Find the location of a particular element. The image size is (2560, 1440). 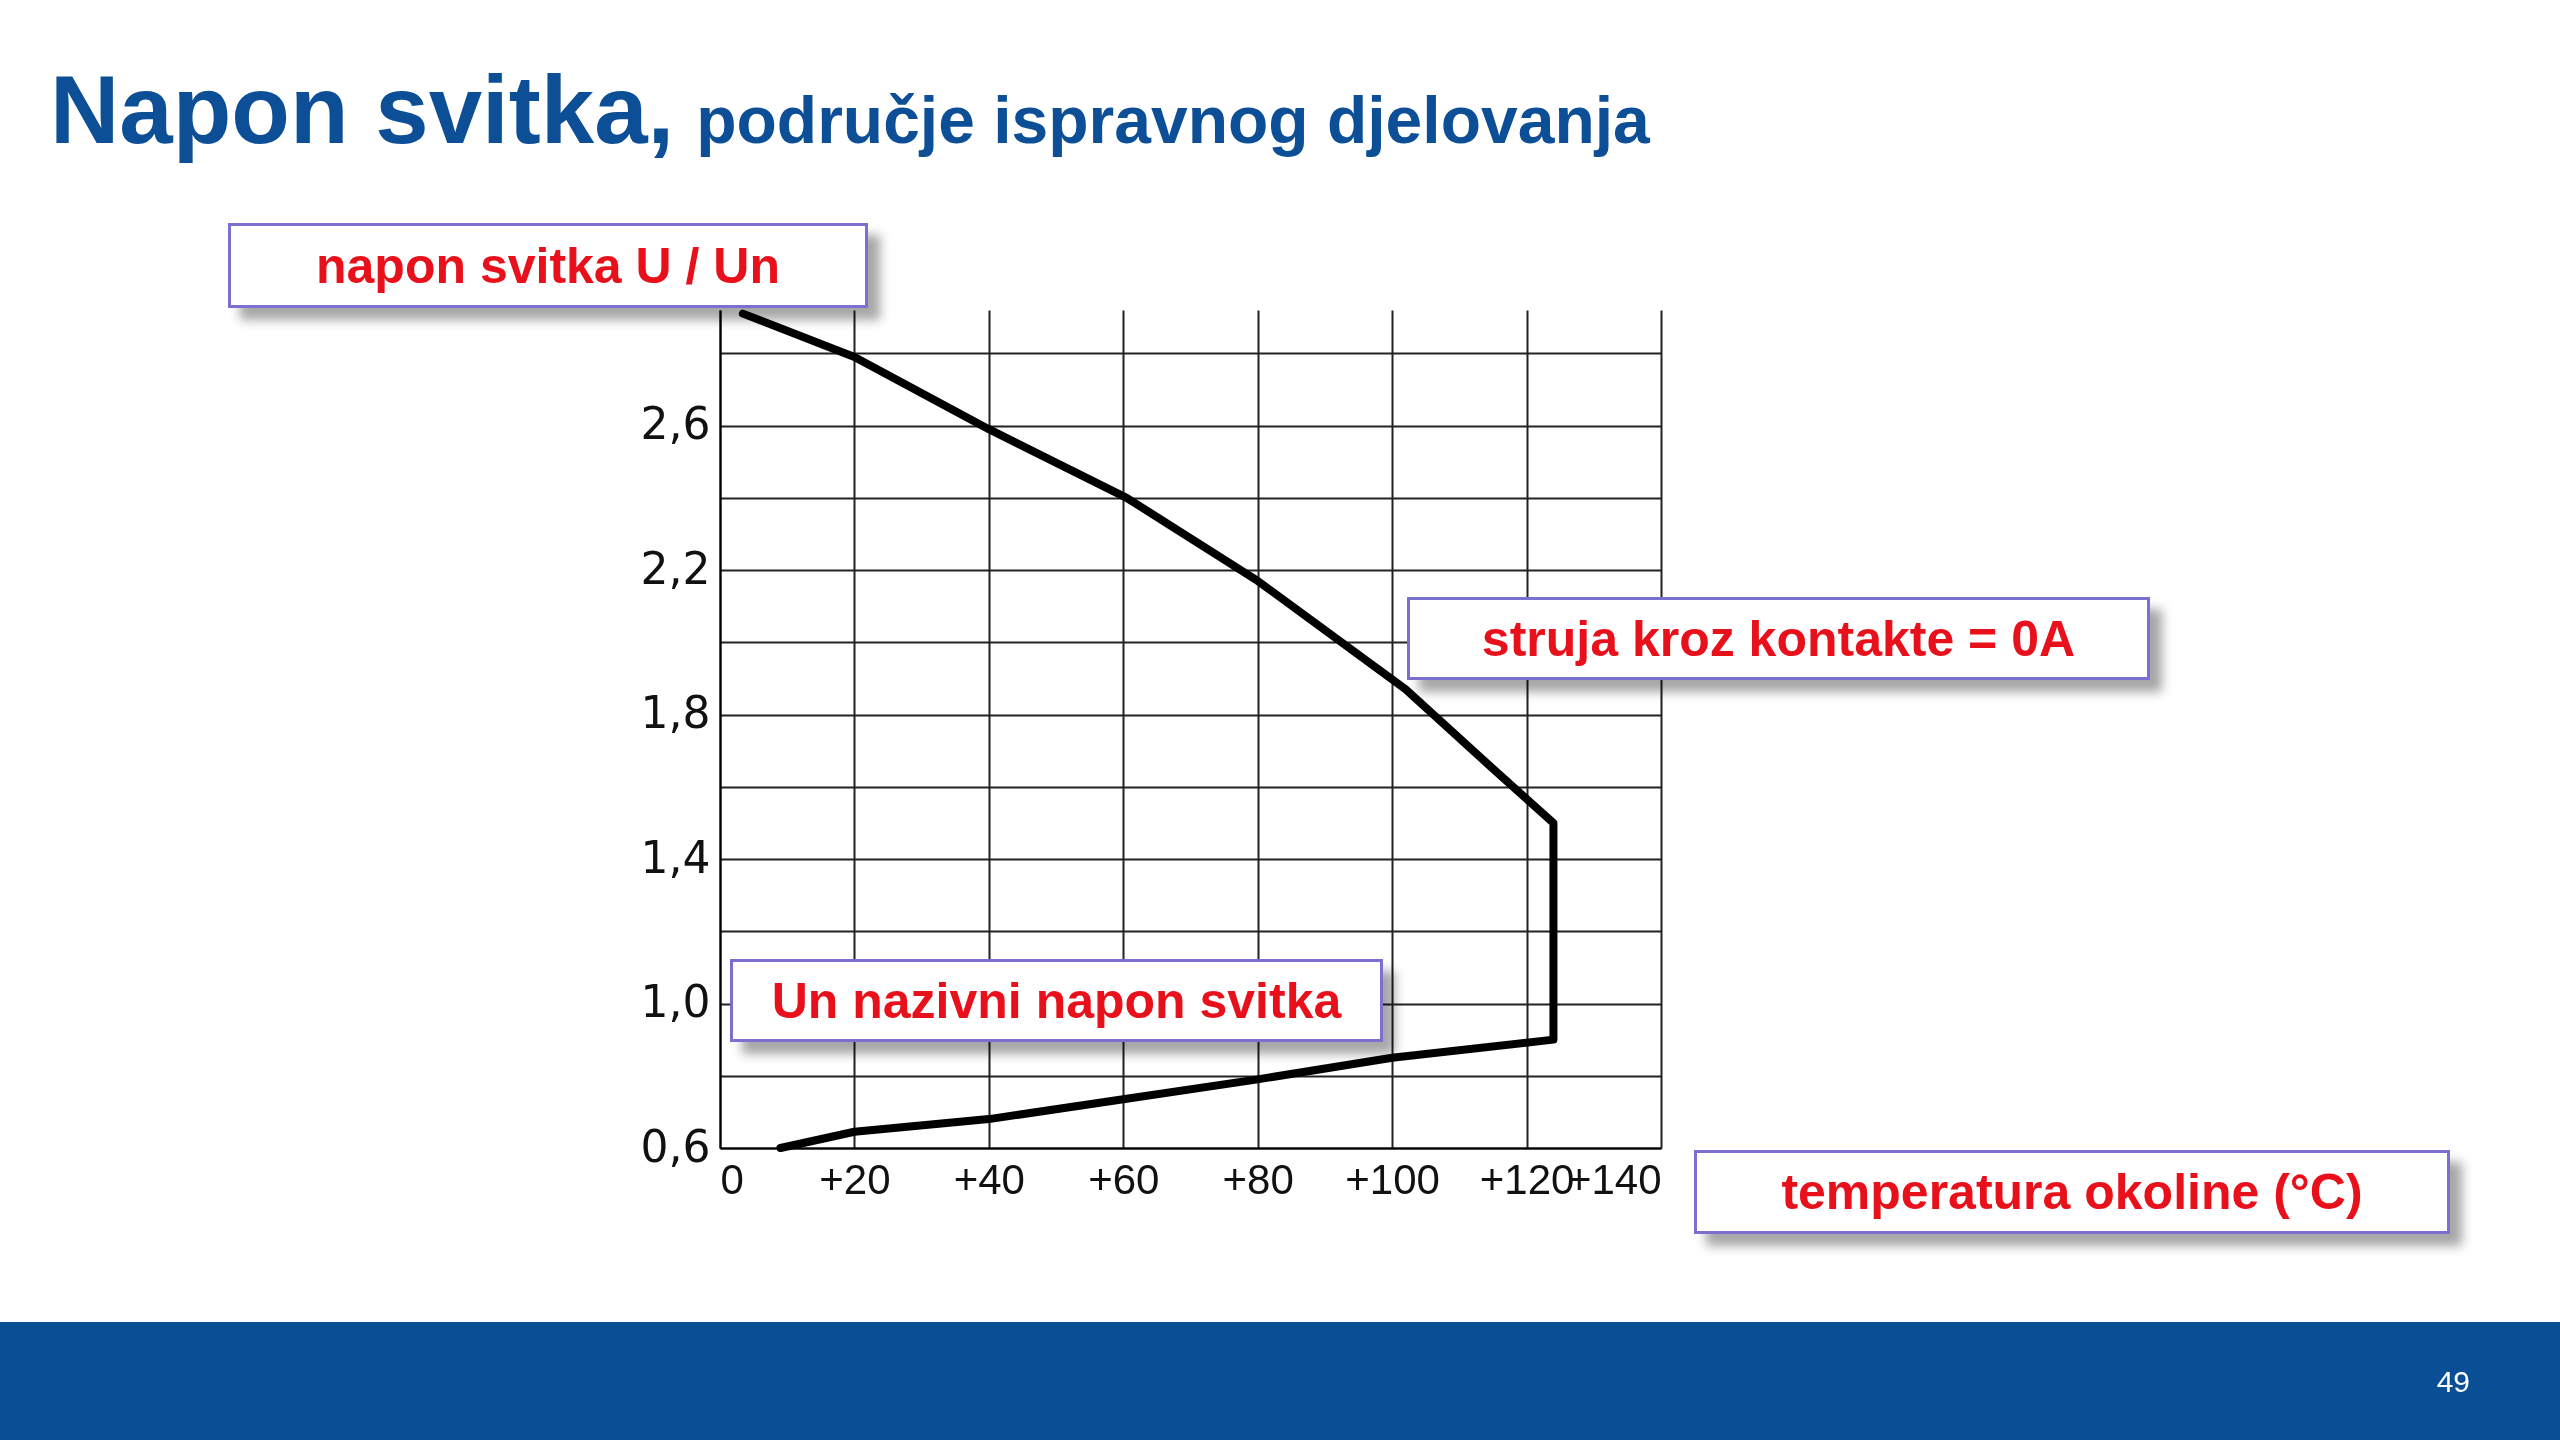

y-tick-label: 1,0 is located at coordinates (675, 1002).